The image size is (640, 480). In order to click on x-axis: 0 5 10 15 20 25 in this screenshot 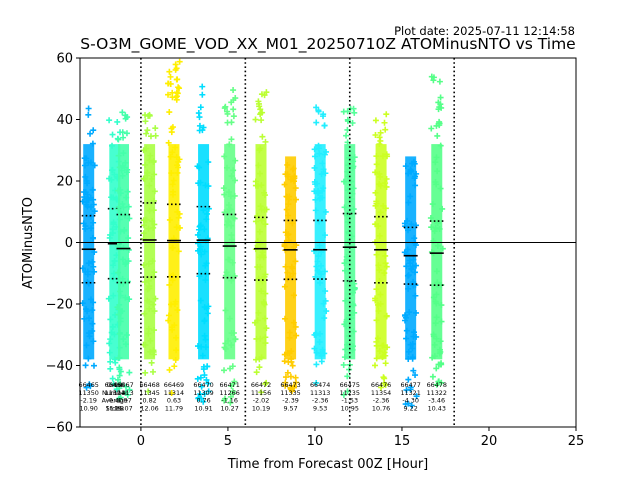, I will do `click(360, 438)`.